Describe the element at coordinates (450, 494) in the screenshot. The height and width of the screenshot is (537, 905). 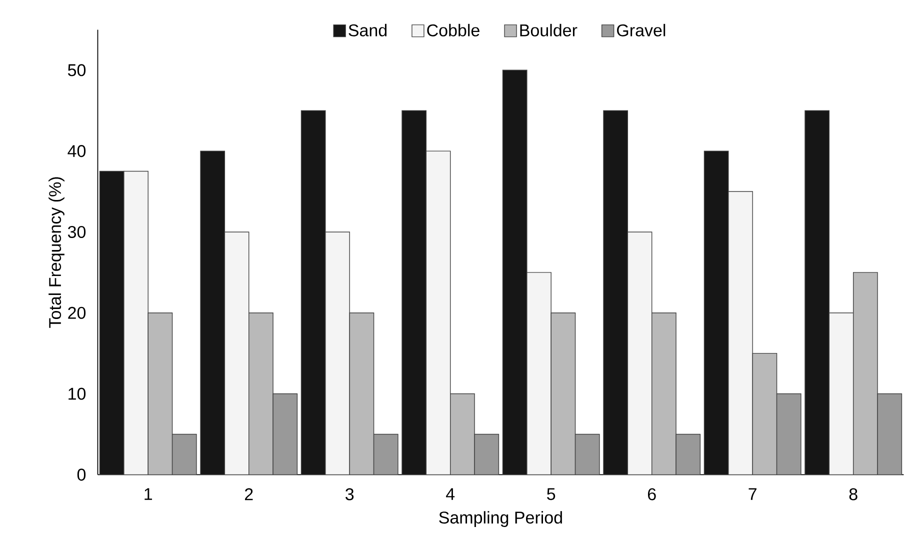
I see `x-tick-label: 4` at that location.